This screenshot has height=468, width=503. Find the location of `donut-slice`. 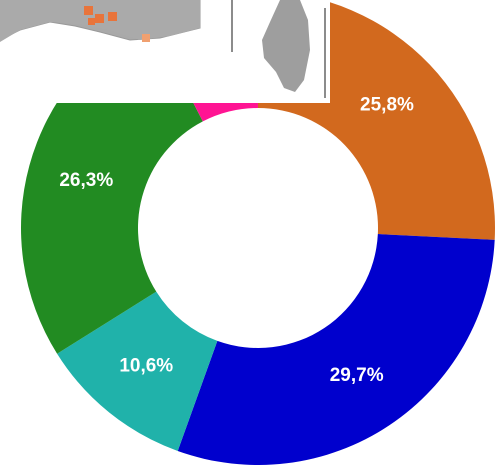

donut-slice is located at coordinates (137, 371).